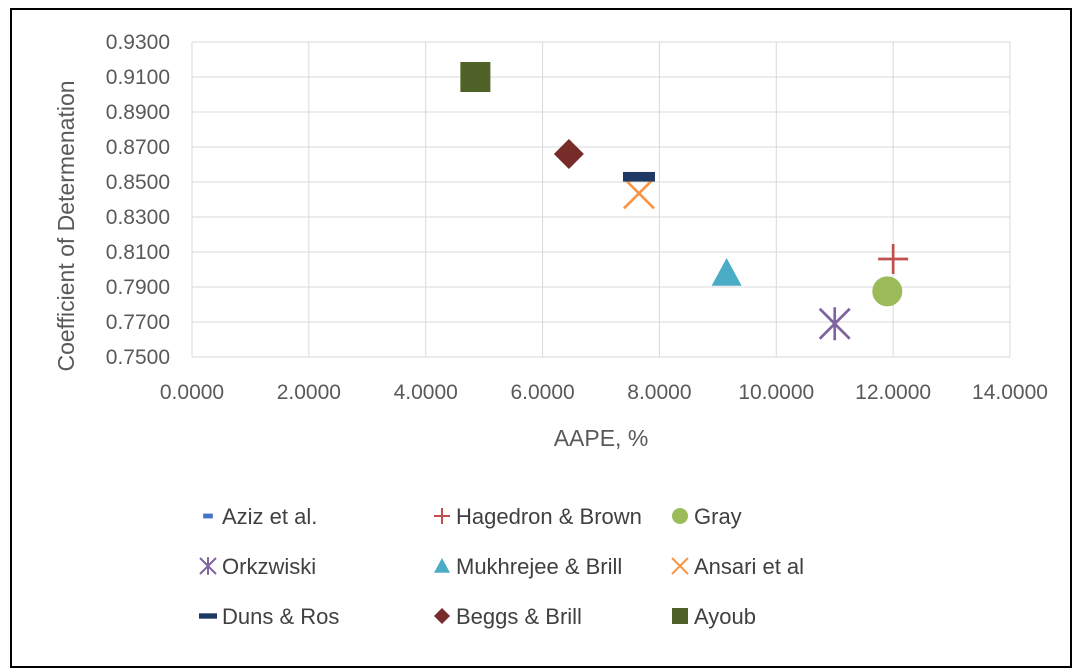  What do you see at coordinates (138, 252) in the screenshot?
I see `y-tick-label: 0.8100` at bounding box center [138, 252].